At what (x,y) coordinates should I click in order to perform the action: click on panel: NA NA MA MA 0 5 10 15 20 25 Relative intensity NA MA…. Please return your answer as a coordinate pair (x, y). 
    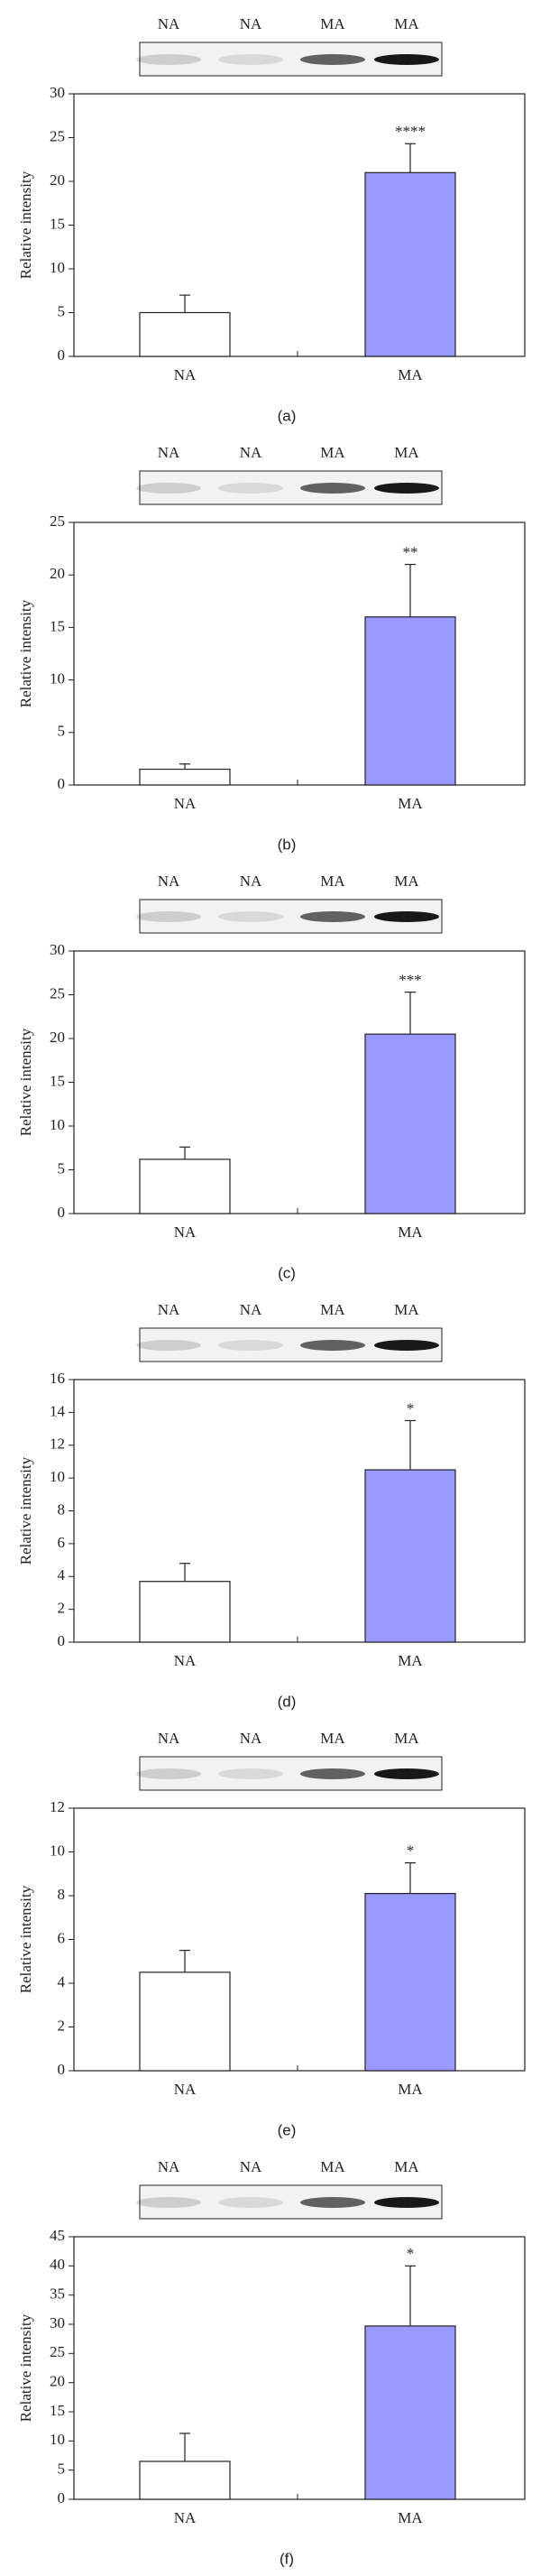
    Looking at the image, I should click on (271, 648).